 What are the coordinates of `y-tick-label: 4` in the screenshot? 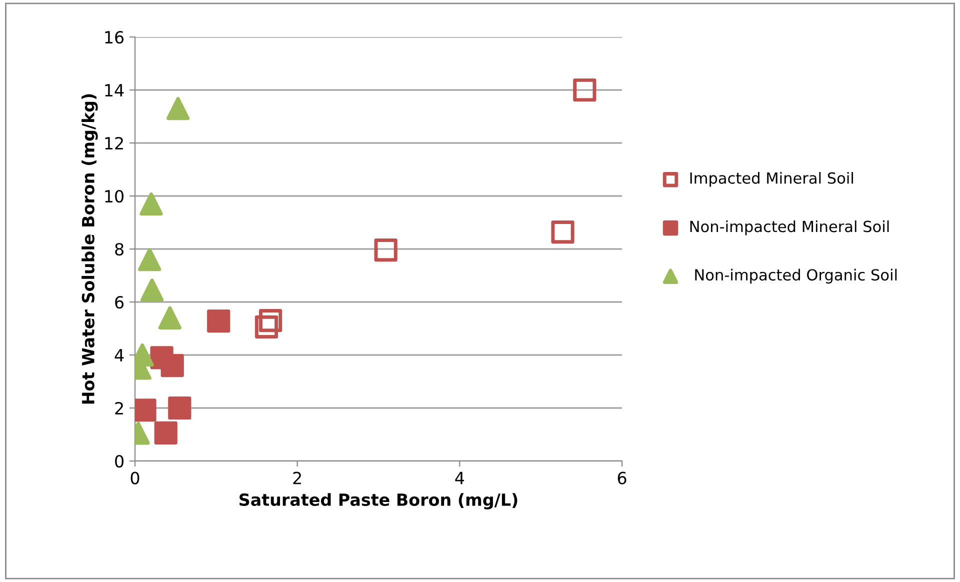 It's located at (119, 355).